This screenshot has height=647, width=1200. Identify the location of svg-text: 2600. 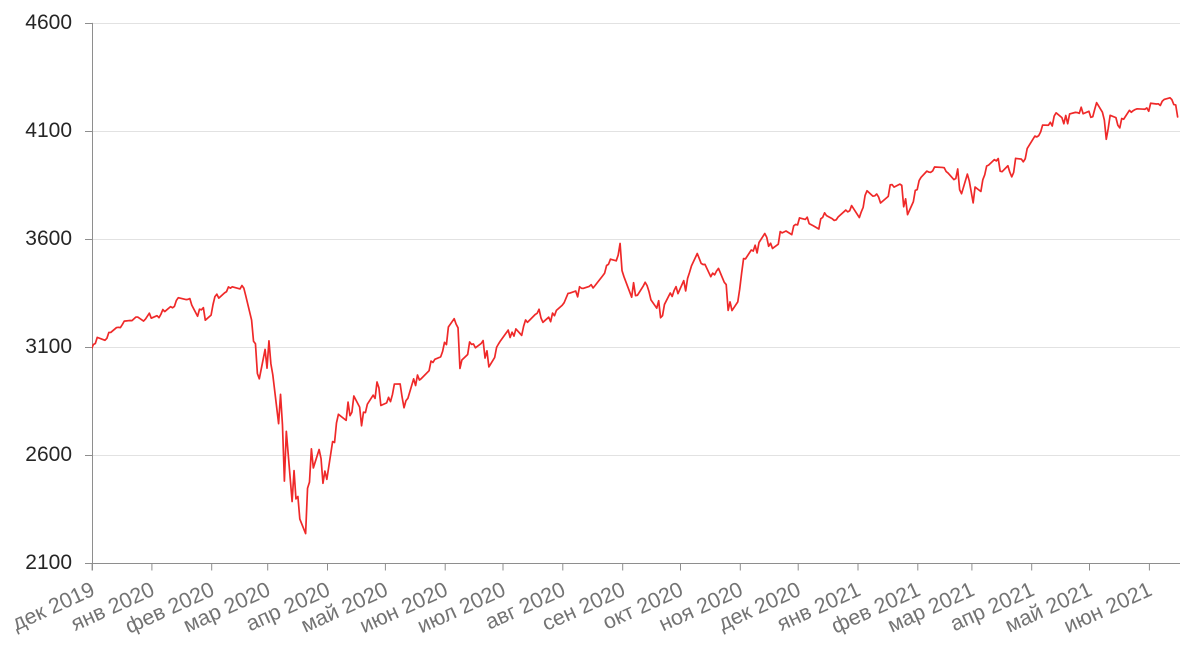
(48, 454).